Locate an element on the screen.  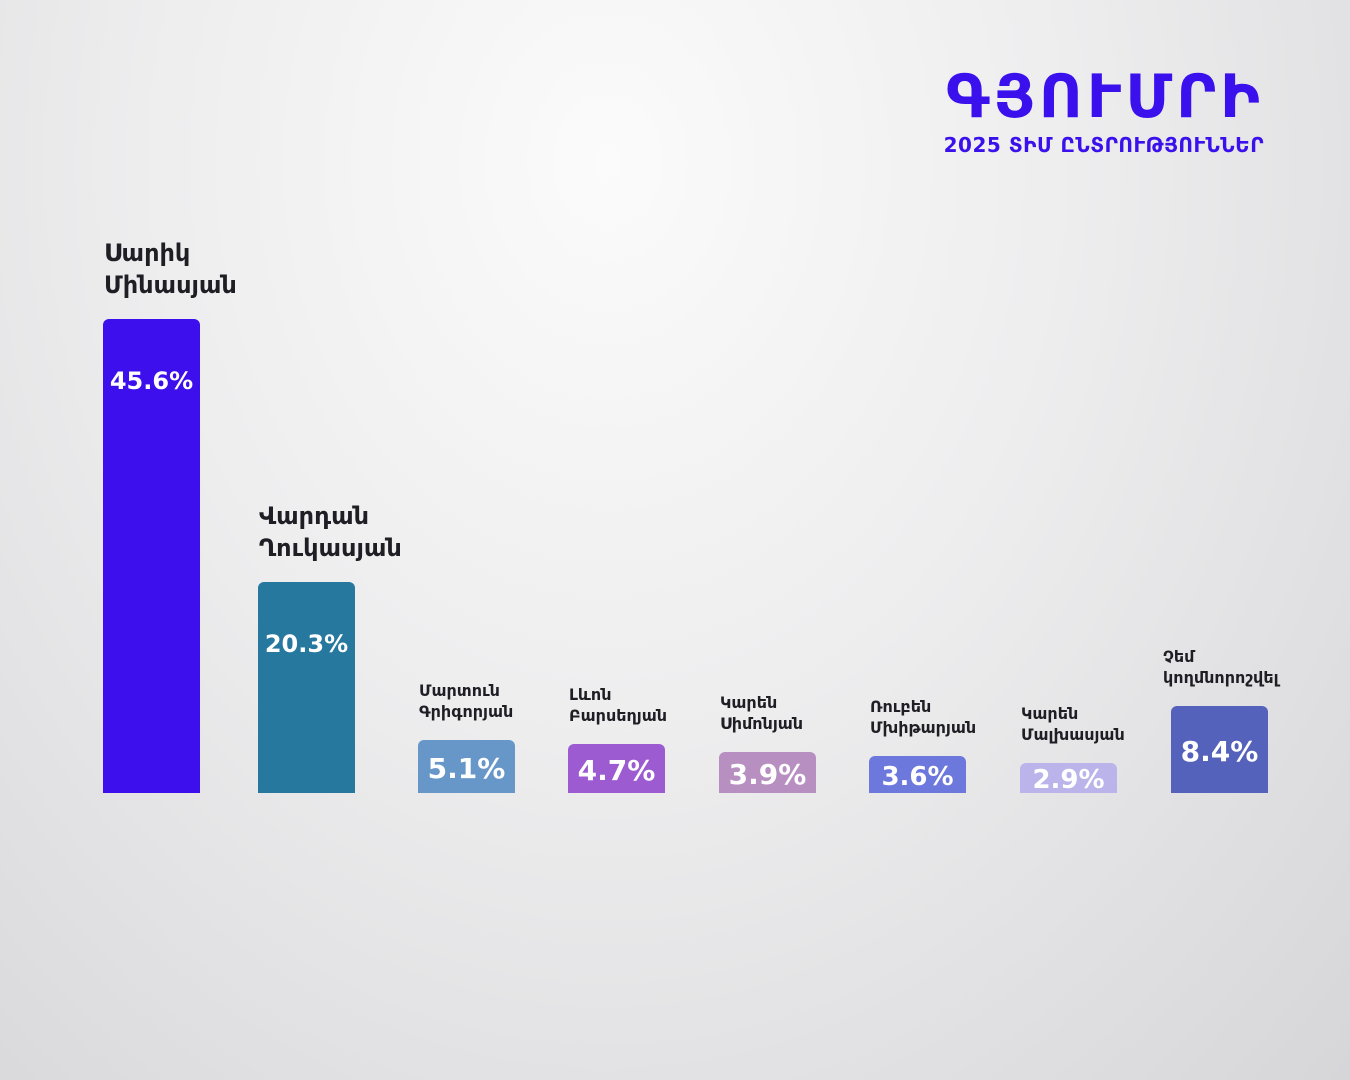
header: ԳՅՈՒՄՐԻ 2025 ՏԻՄ ԸՆՏՐՈՒԹՅՈՒՆՆԵՐ is located at coordinates (1104, 111).